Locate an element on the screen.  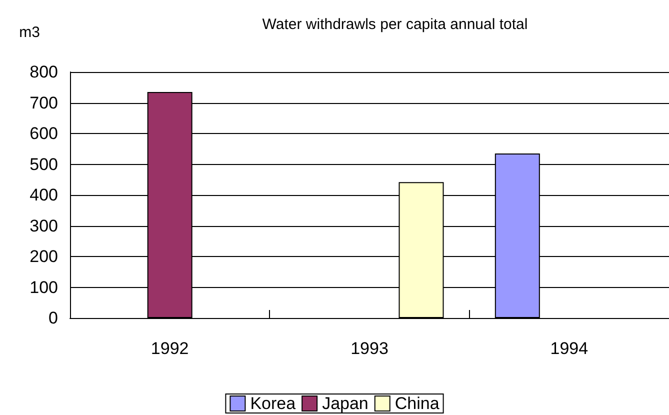
legend-label: Japan is located at coordinates (345, 403).